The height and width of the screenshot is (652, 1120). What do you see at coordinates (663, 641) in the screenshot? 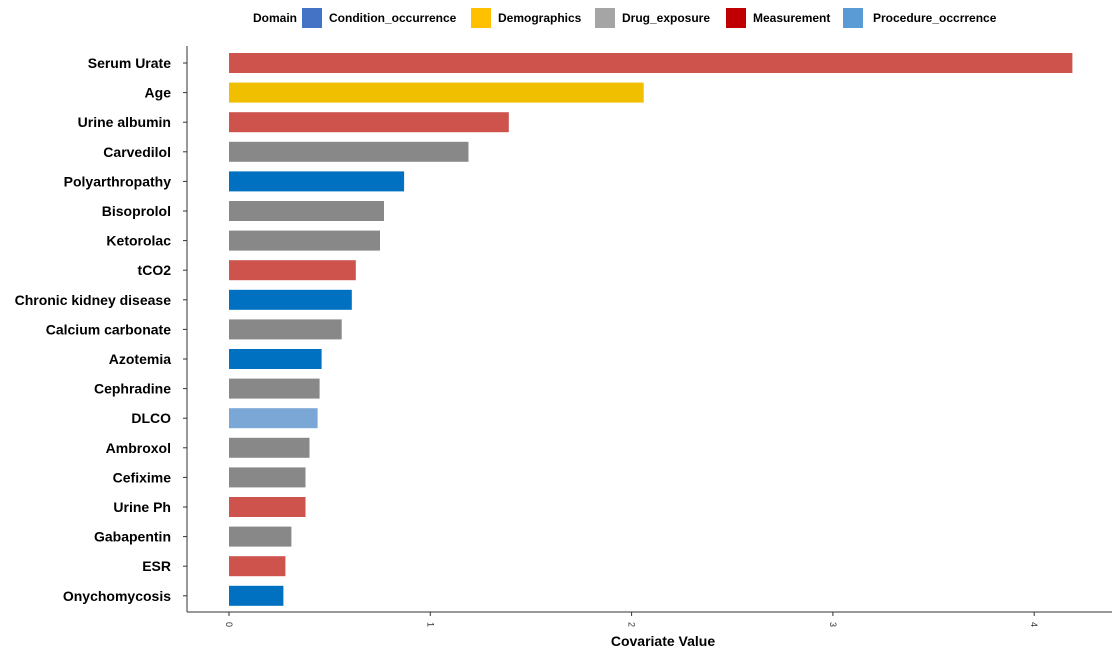
I see `x-axis-title: Covariate Value` at bounding box center [663, 641].